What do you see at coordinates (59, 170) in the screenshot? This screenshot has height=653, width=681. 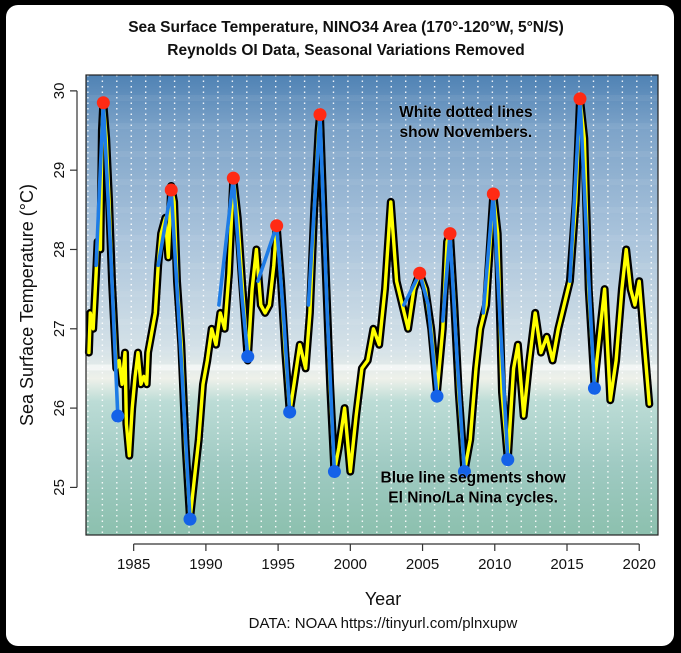 I see `y-tick-label: 29` at bounding box center [59, 170].